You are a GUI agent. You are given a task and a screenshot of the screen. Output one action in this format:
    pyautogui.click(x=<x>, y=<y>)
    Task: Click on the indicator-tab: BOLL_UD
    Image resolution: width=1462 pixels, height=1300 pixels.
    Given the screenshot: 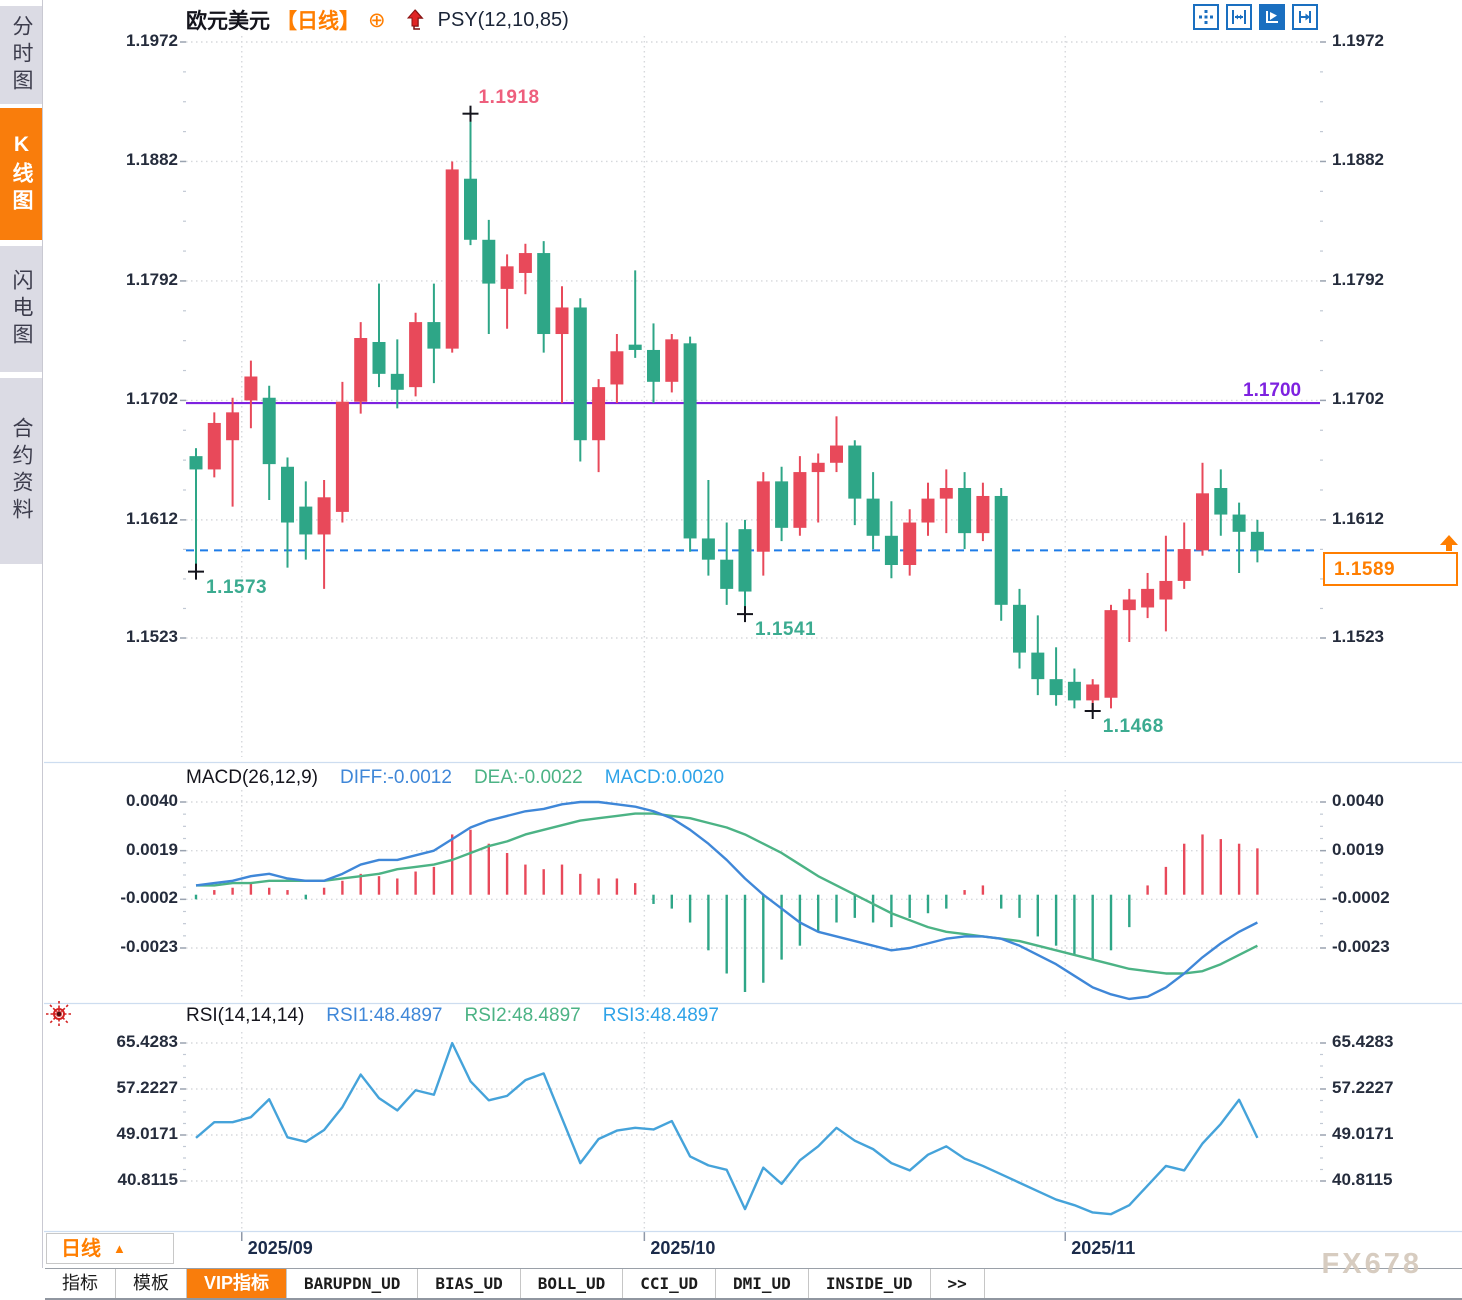 What is the action you would take?
    pyautogui.click(x=572, y=1283)
    